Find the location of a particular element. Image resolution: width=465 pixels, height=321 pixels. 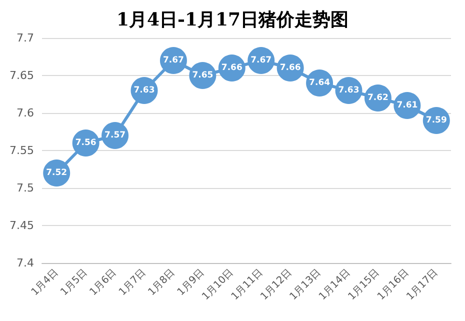

data-label: 7.62 is located at coordinates (378, 98).